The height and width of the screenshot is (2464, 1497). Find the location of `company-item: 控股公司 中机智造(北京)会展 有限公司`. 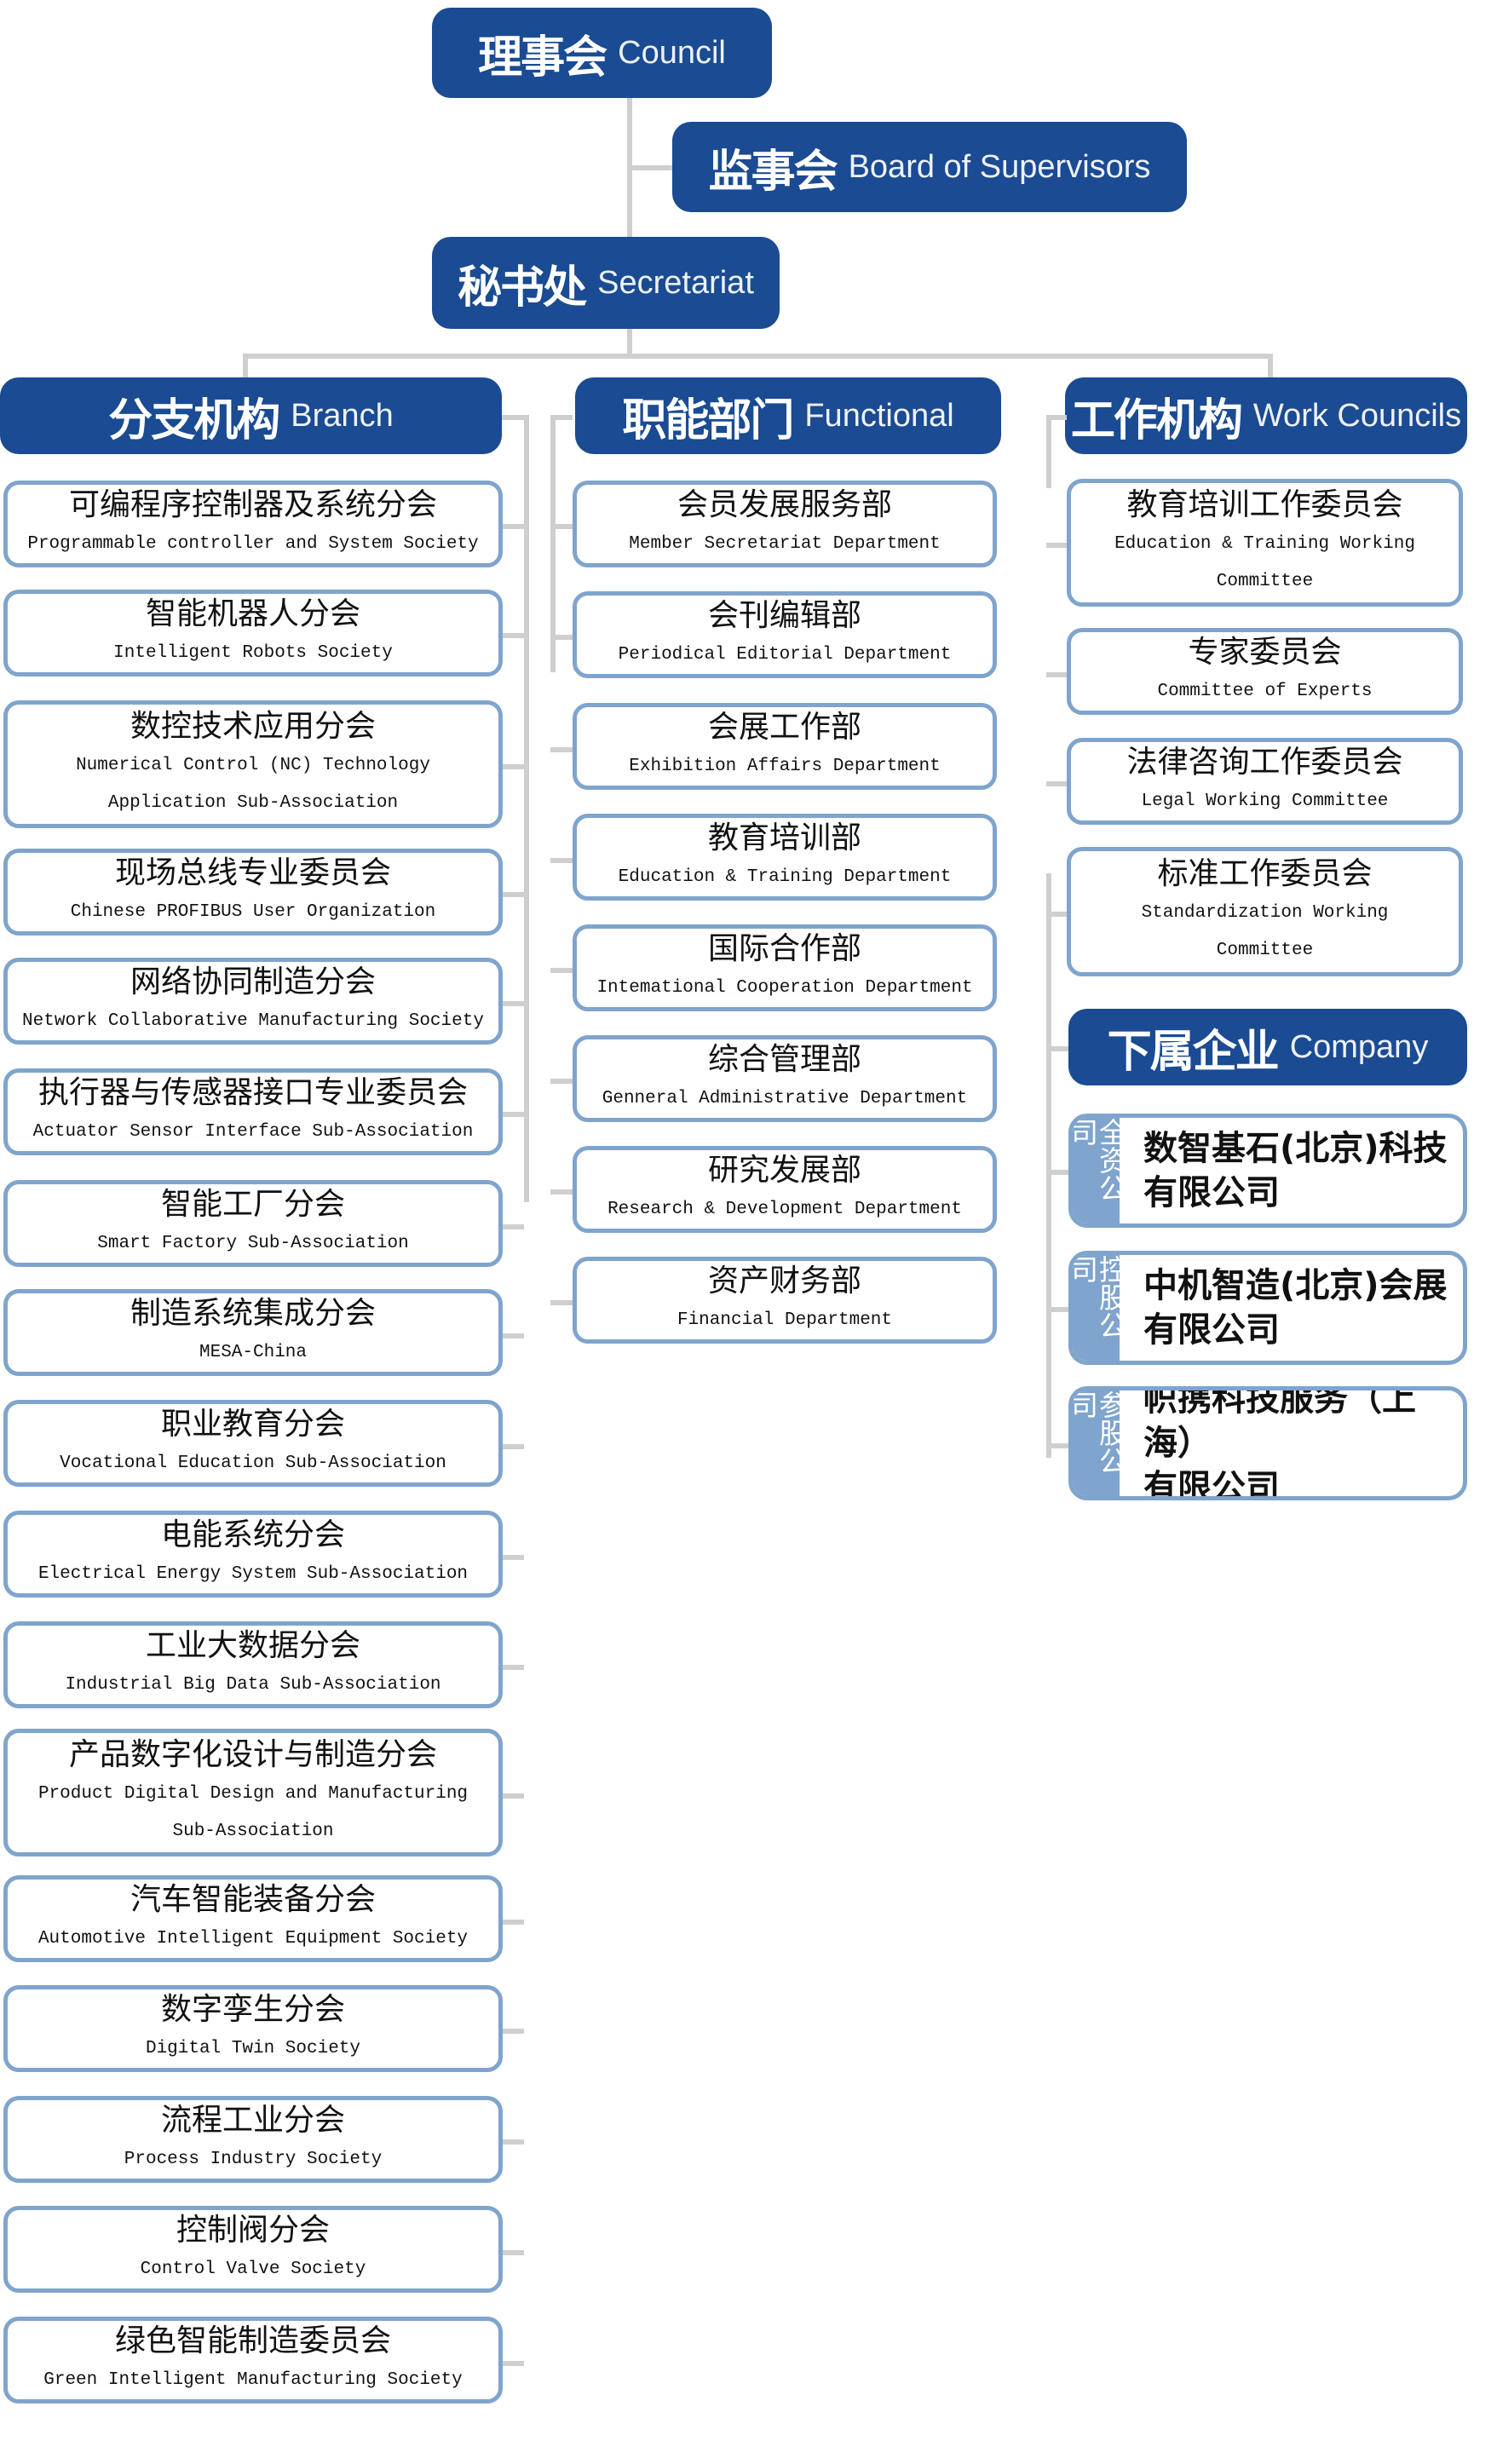

company-item: 控股公司 中机智造(北京)会展 有限公司 is located at coordinates (1267, 1308).